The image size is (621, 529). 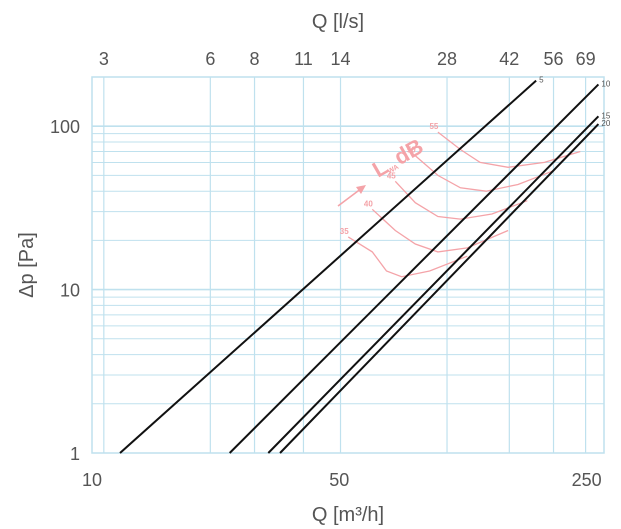 What do you see at coordinates (104, 59) in the screenshot?
I see `x2-tick-label: 3` at bounding box center [104, 59].